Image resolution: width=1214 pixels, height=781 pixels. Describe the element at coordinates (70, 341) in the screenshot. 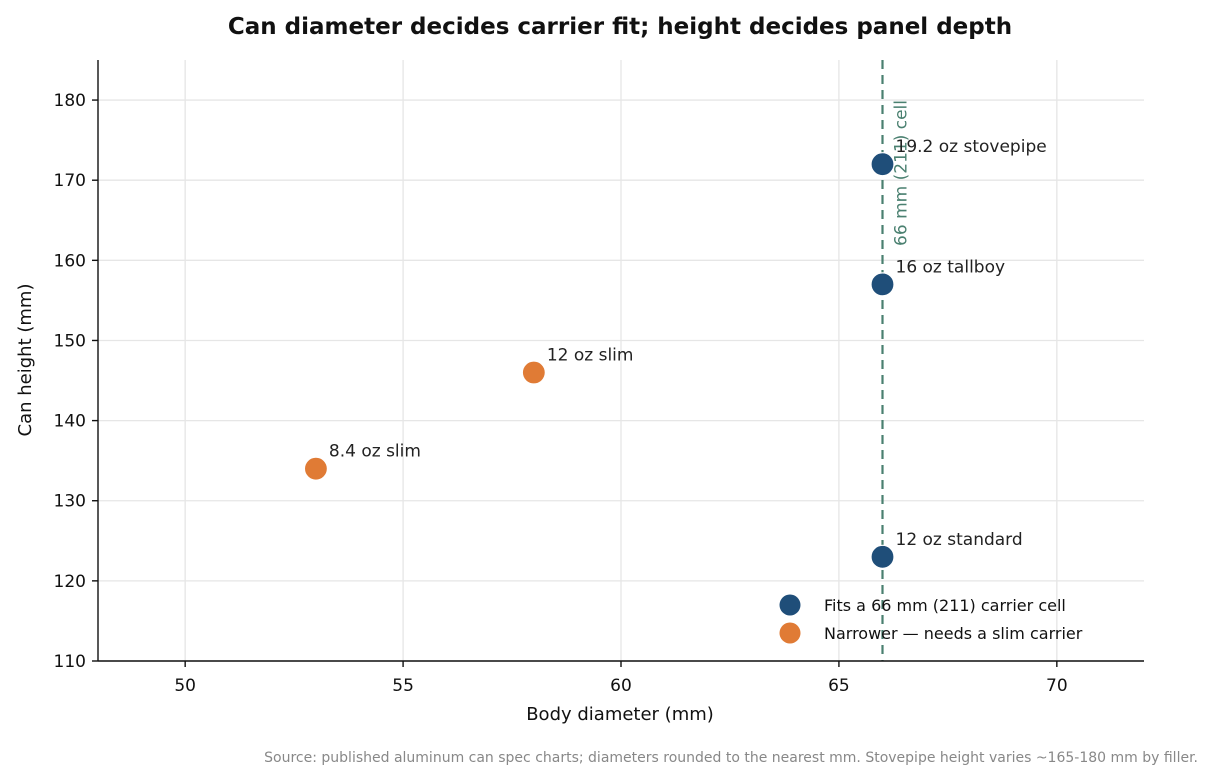

I see `y-tick-label: 150` at that location.